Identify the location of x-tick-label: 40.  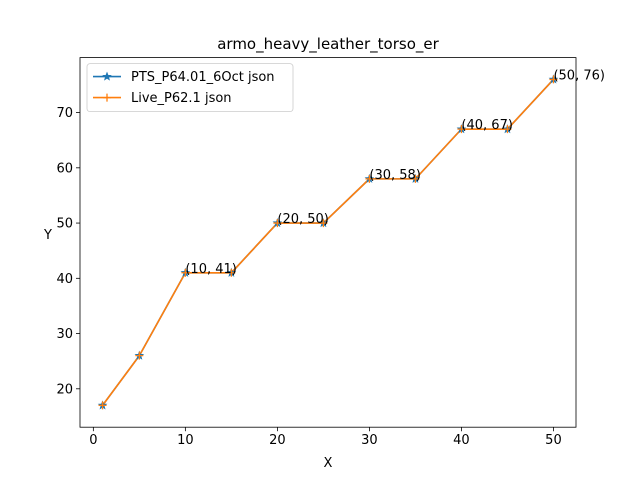
(461, 440).